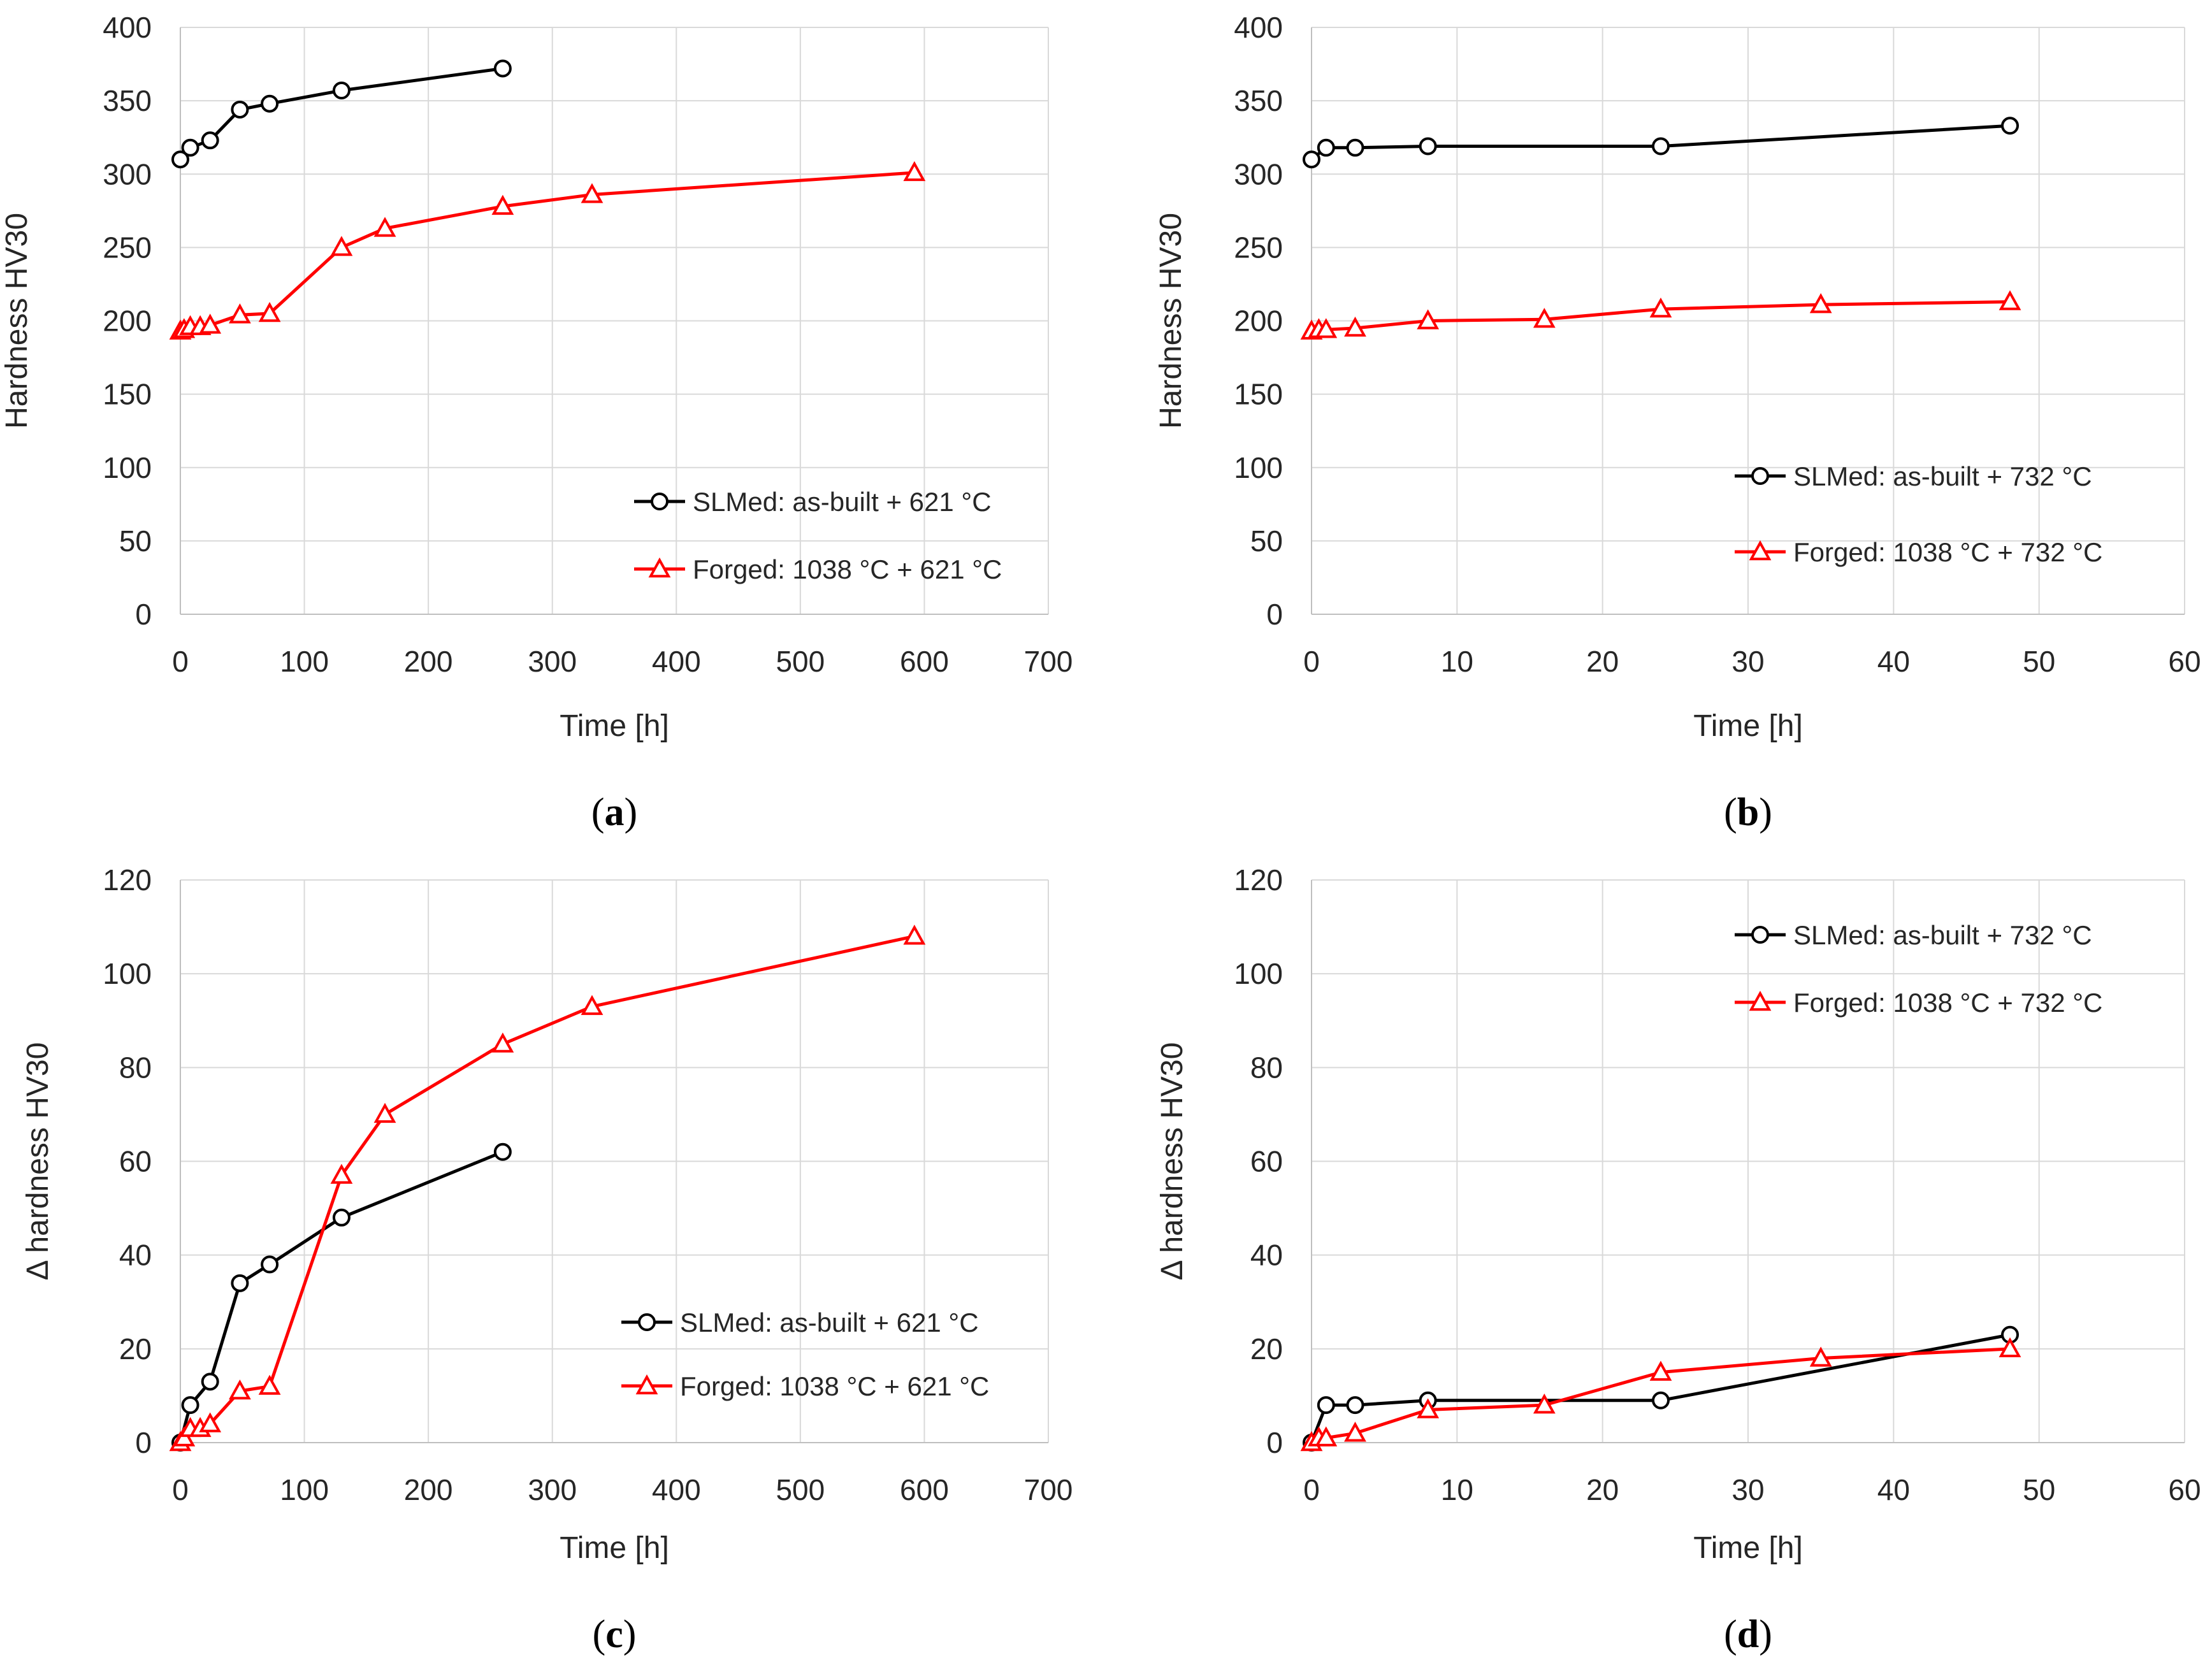  I want to click on caption-paren: ), so click(630, 1634).